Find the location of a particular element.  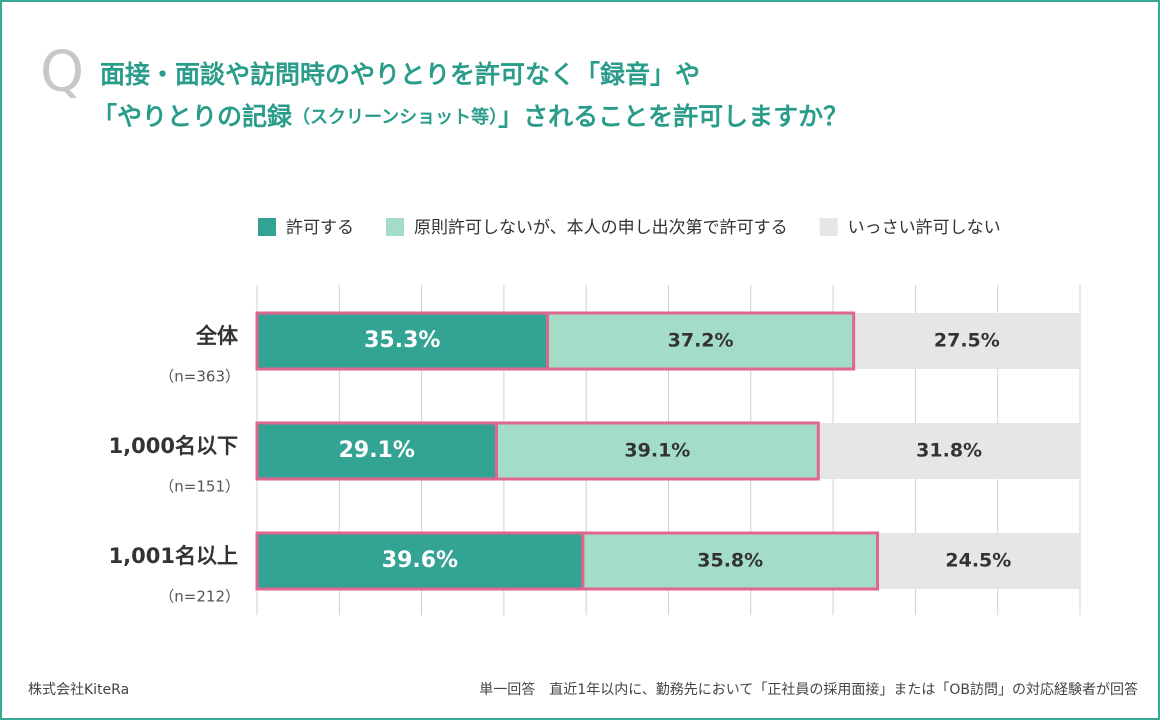

value-label: 27.5% is located at coordinates (967, 341).